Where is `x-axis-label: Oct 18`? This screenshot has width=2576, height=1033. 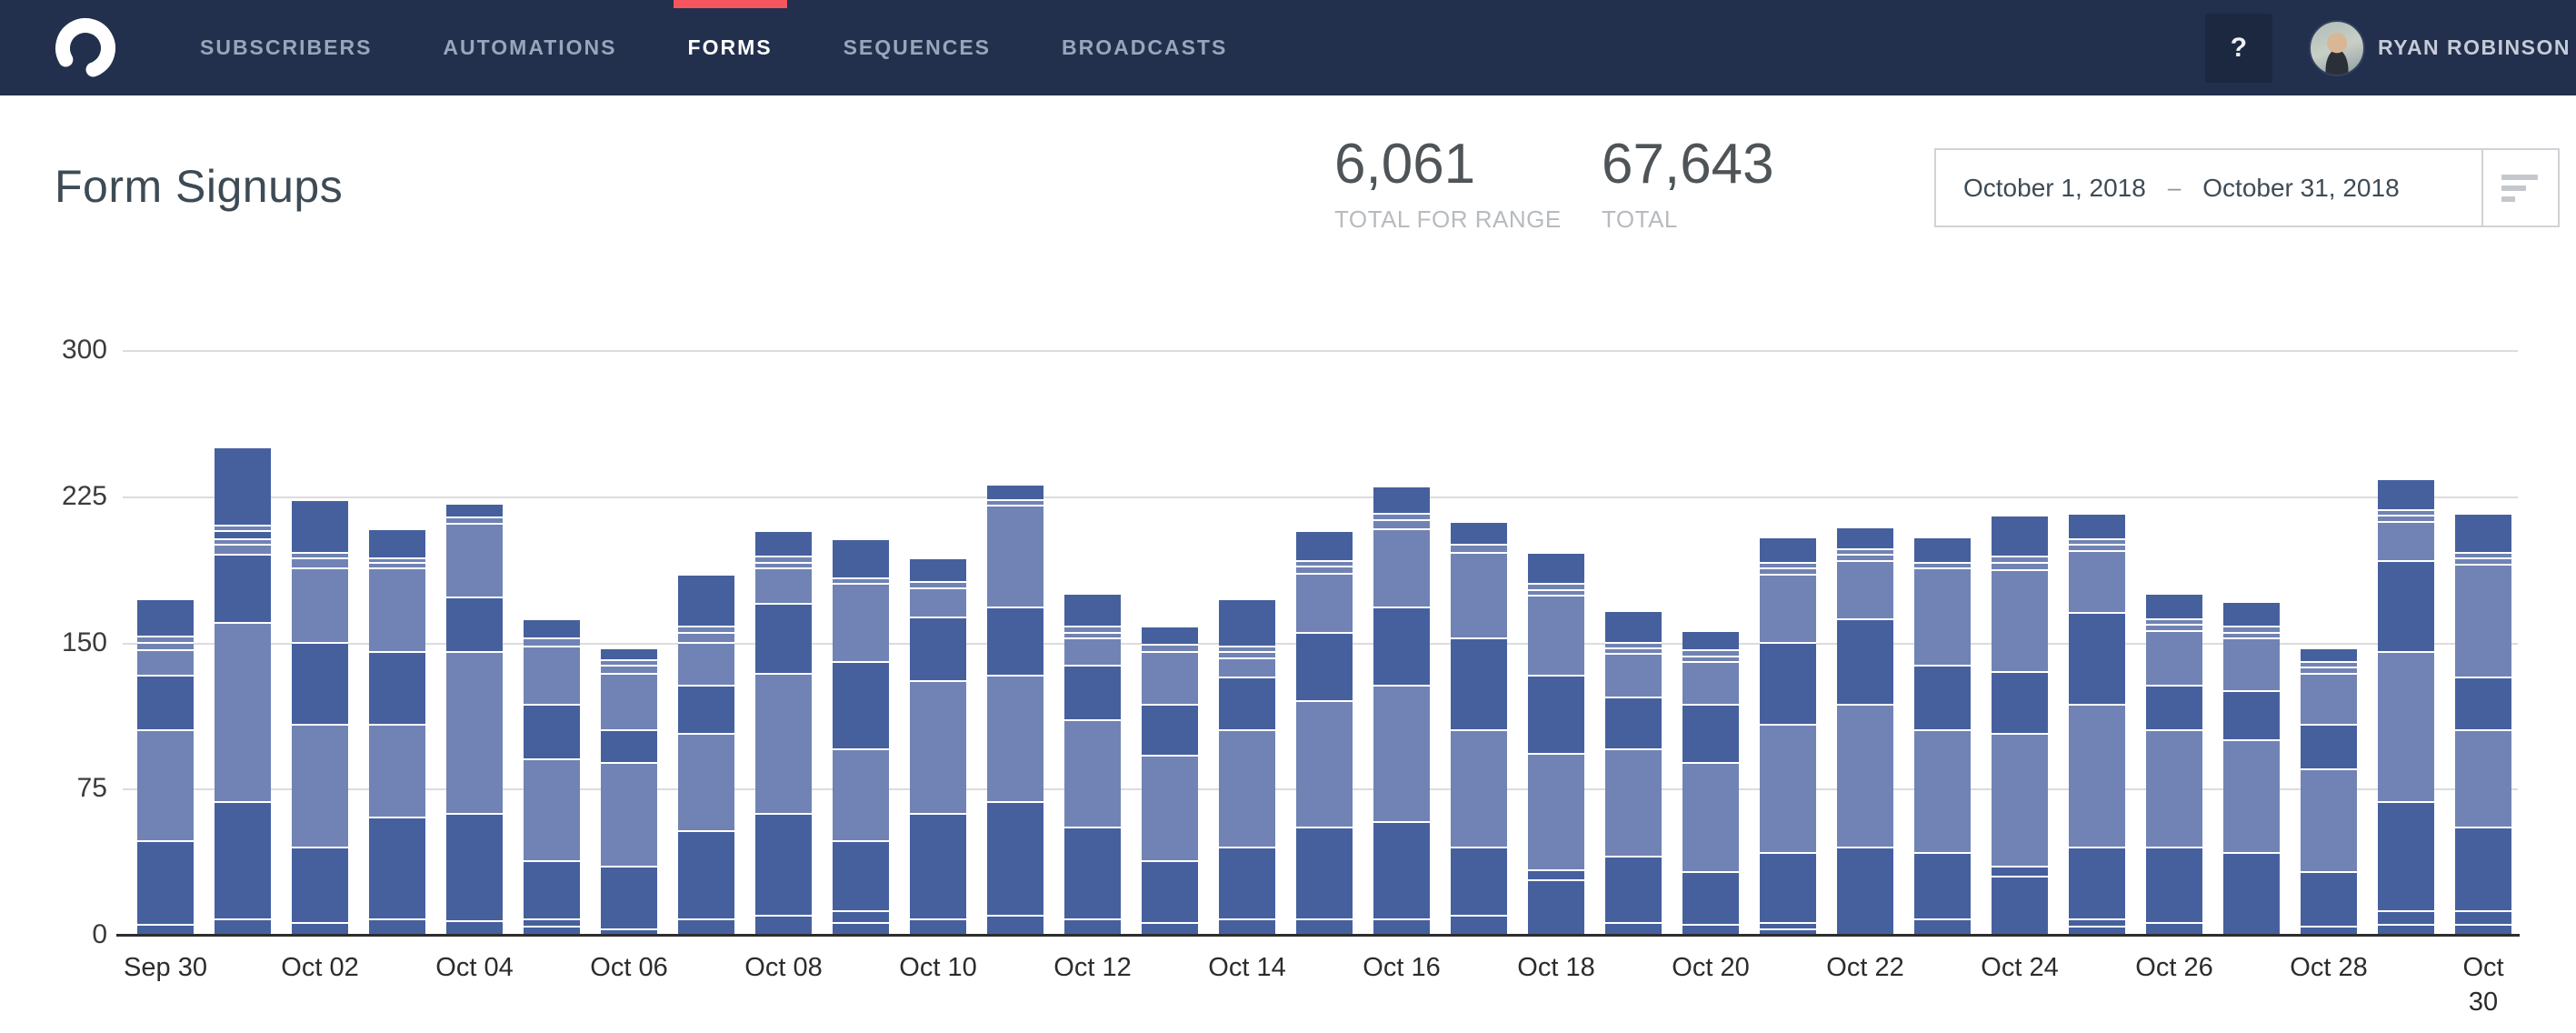 x-axis-label: Oct 18 is located at coordinates (1556, 967).